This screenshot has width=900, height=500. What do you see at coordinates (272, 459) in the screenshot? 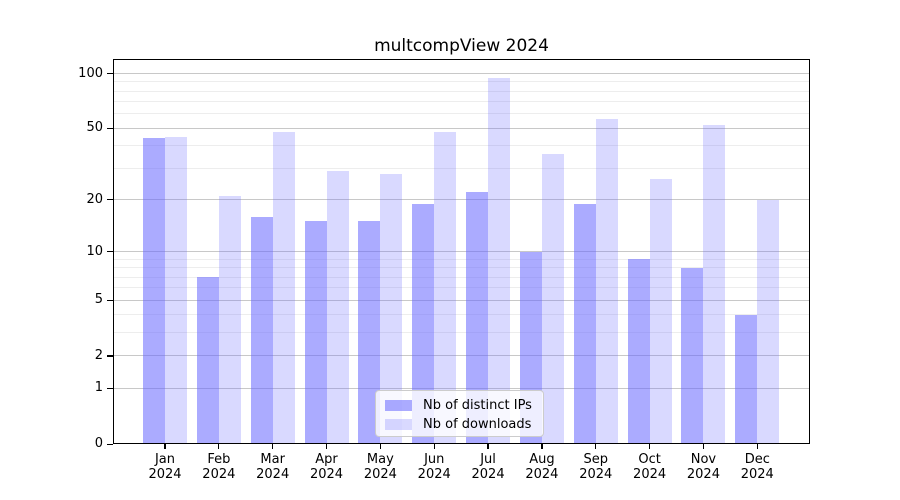
I see `x-tick-month: Mar` at bounding box center [272, 459].